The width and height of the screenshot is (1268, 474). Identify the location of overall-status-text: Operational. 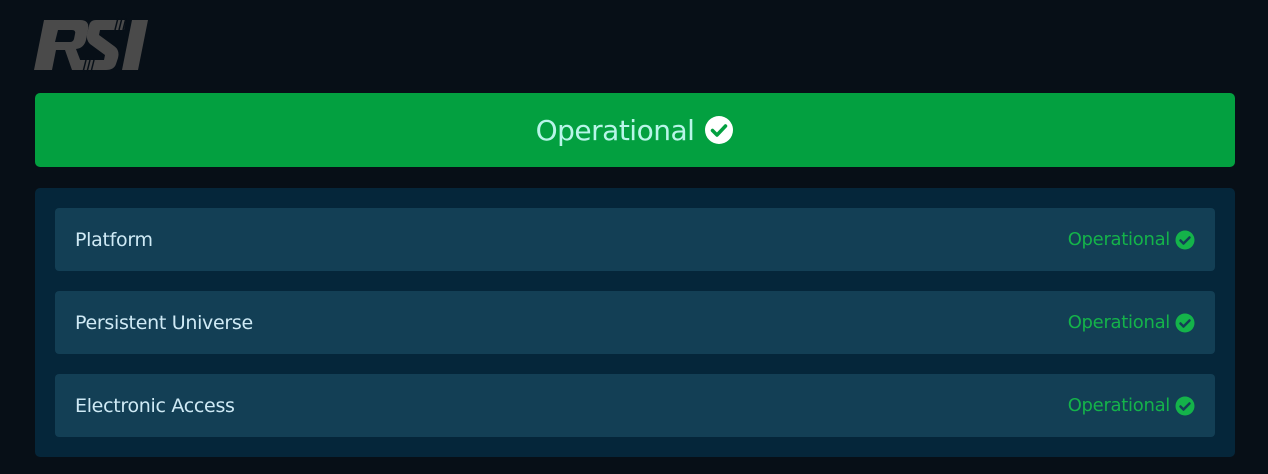
(615, 130).